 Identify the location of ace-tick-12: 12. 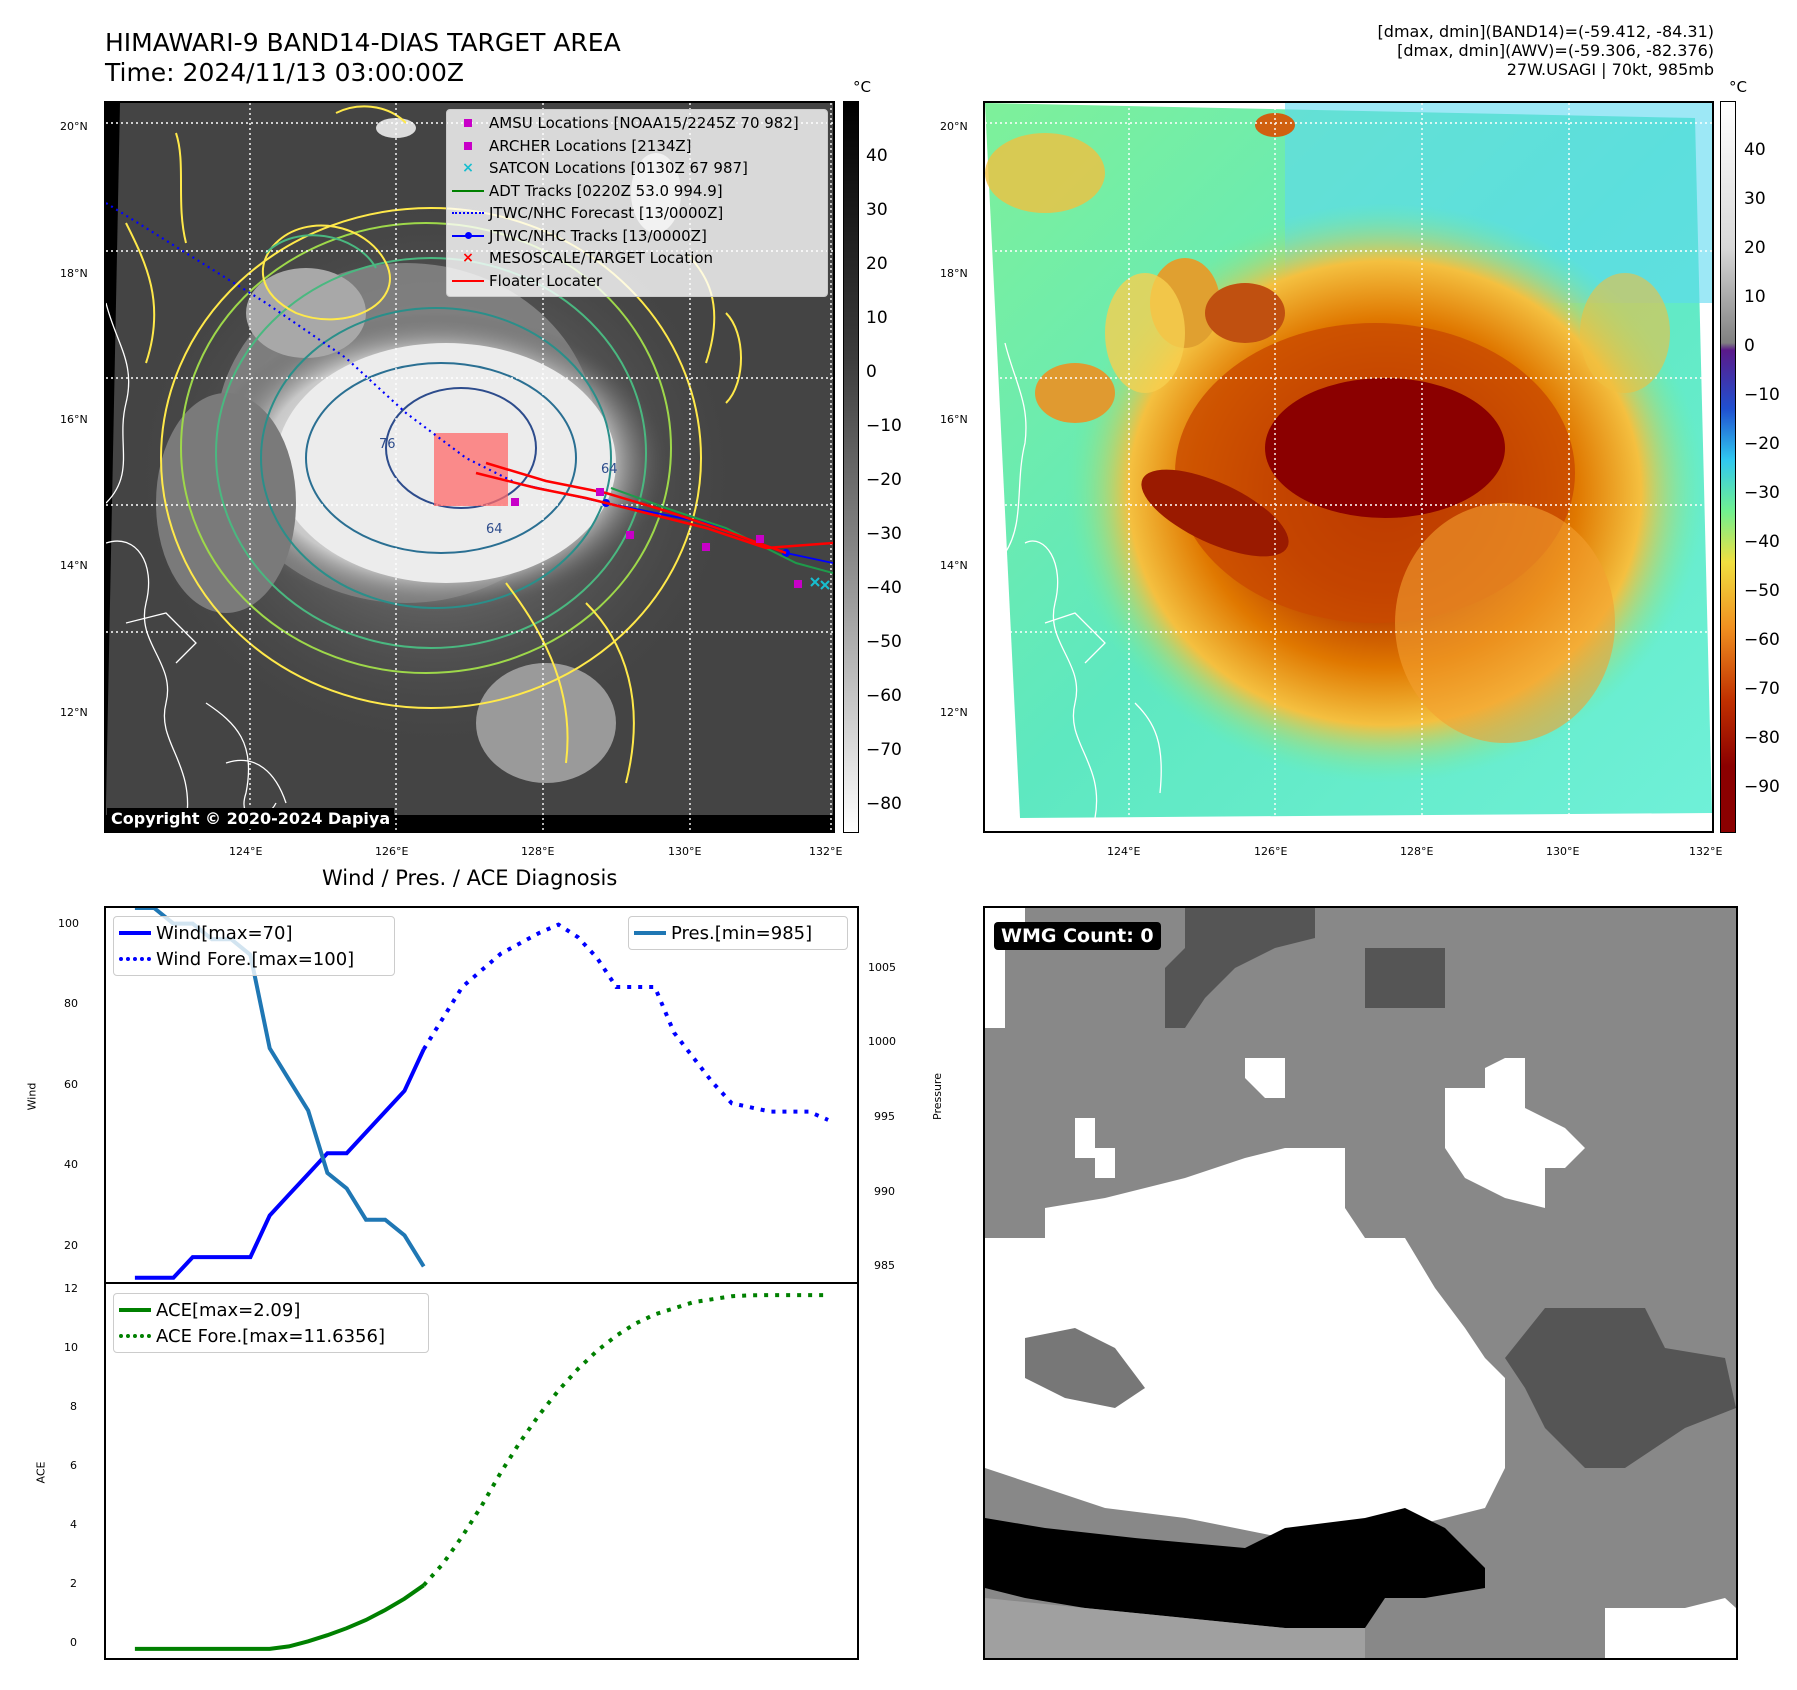
(71, 1288).